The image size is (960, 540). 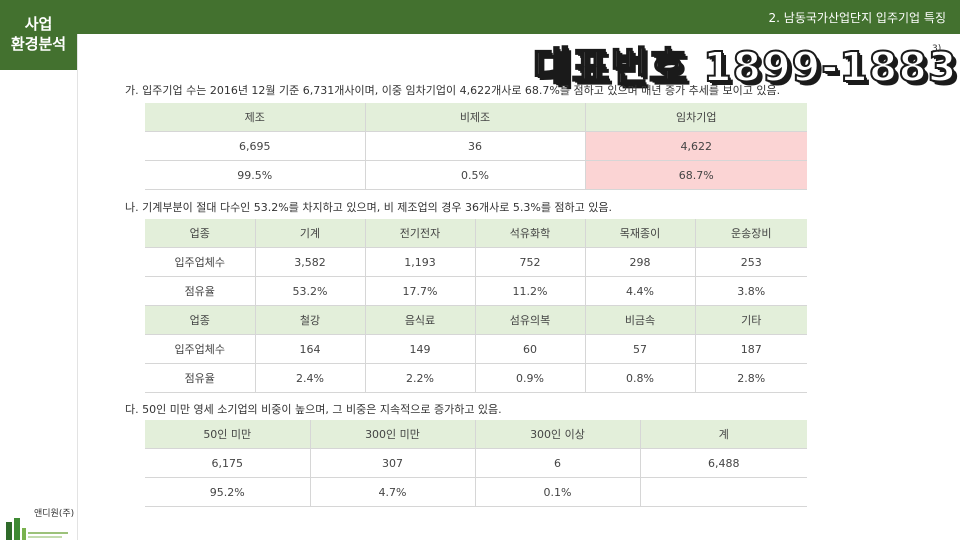 I want to click on section-title: 사업 환경분석, so click(x=38, y=35).